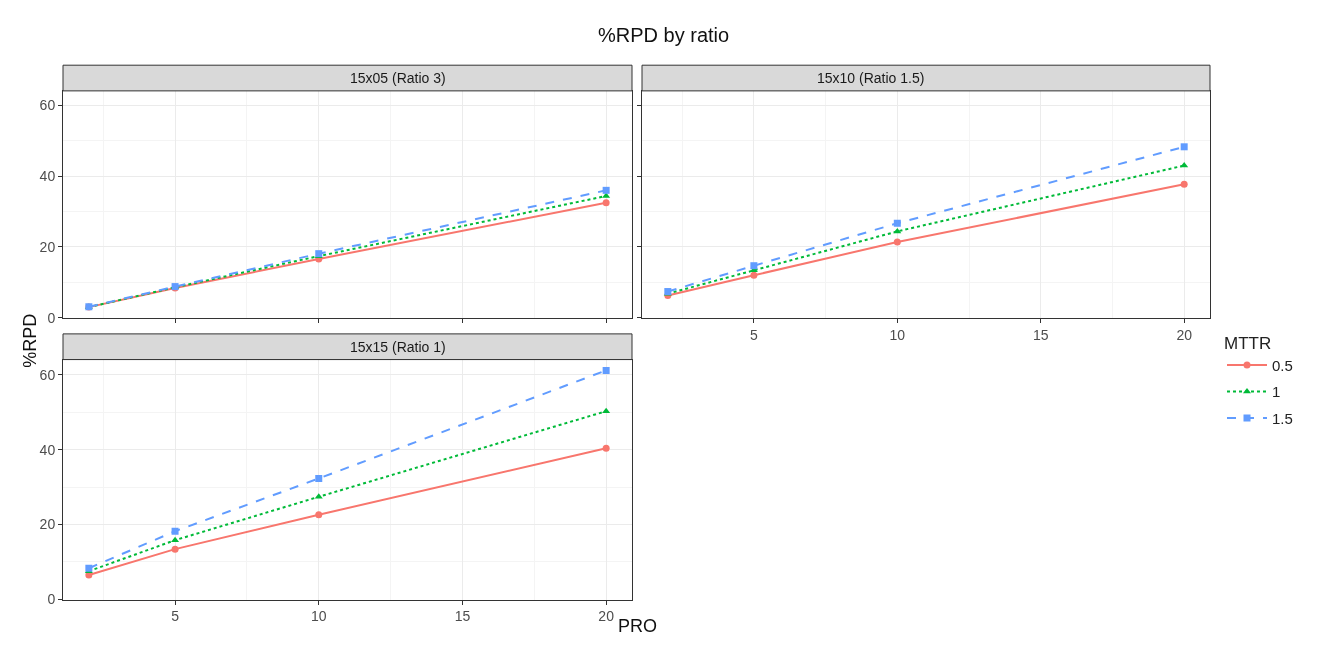 The height and width of the screenshot is (658, 1327). I want to click on text: %RPD by ratio, so click(664, 35).